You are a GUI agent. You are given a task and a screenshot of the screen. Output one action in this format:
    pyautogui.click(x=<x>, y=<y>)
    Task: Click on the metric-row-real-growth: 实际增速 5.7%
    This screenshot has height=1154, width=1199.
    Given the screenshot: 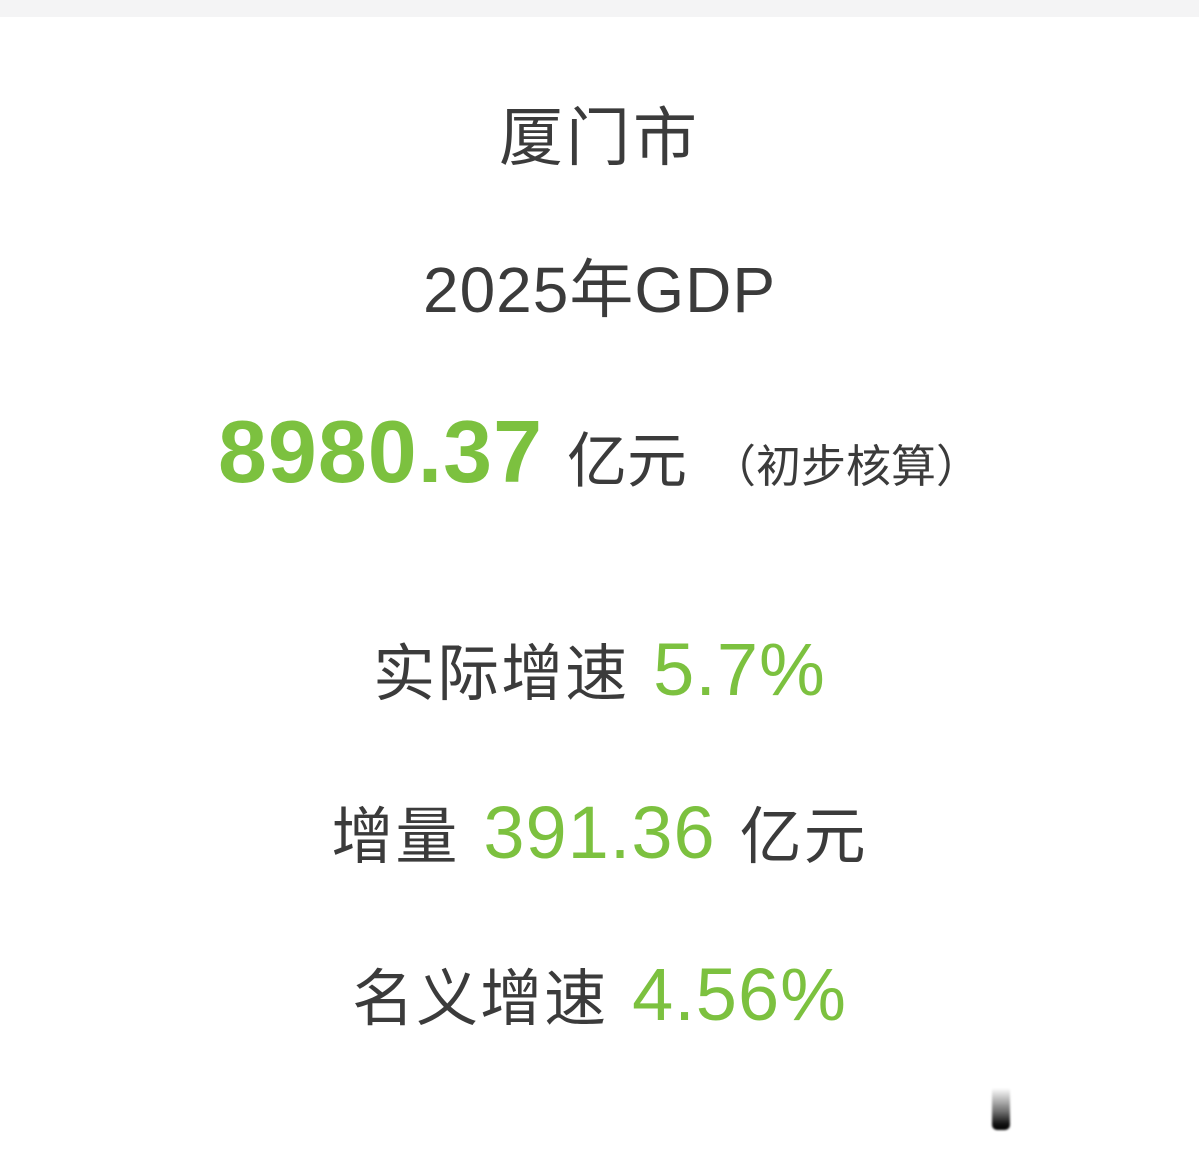 What is the action you would take?
    pyautogui.click(x=599, y=670)
    